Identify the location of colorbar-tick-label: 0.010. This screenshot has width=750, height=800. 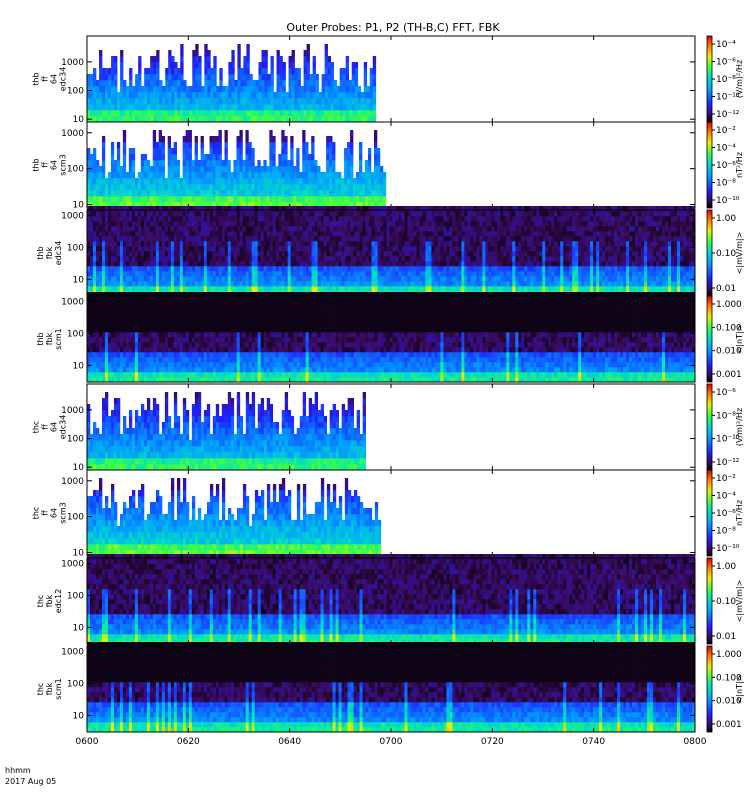
(729, 352).